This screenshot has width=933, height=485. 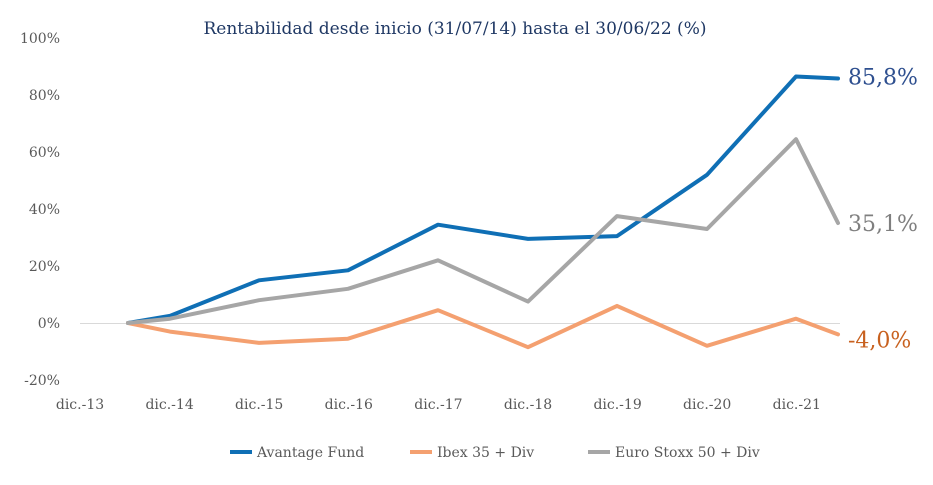 What do you see at coordinates (883, 77) in the screenshot?
I see `end-value-label: 85,8%` at bounding box center [883, 77].